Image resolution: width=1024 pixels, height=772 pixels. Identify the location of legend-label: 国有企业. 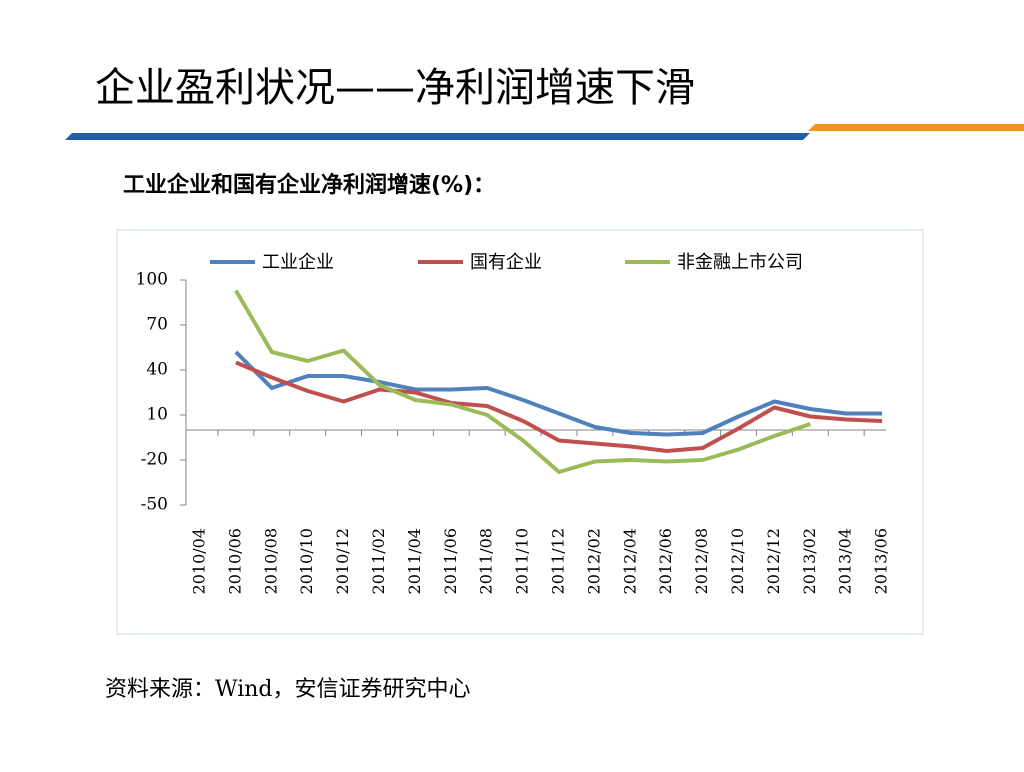
(506, 262).